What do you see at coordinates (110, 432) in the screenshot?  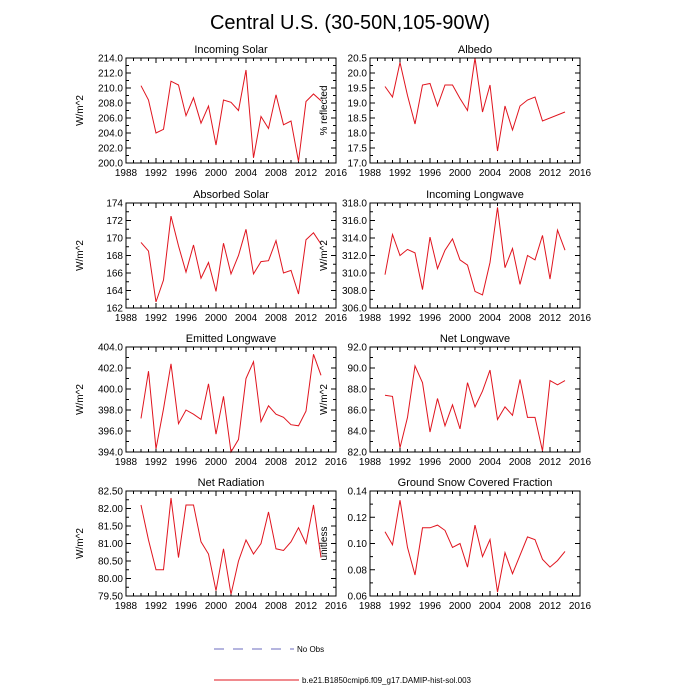 I see `y-tick-label: 396.0` at bounding box center [110, 432].